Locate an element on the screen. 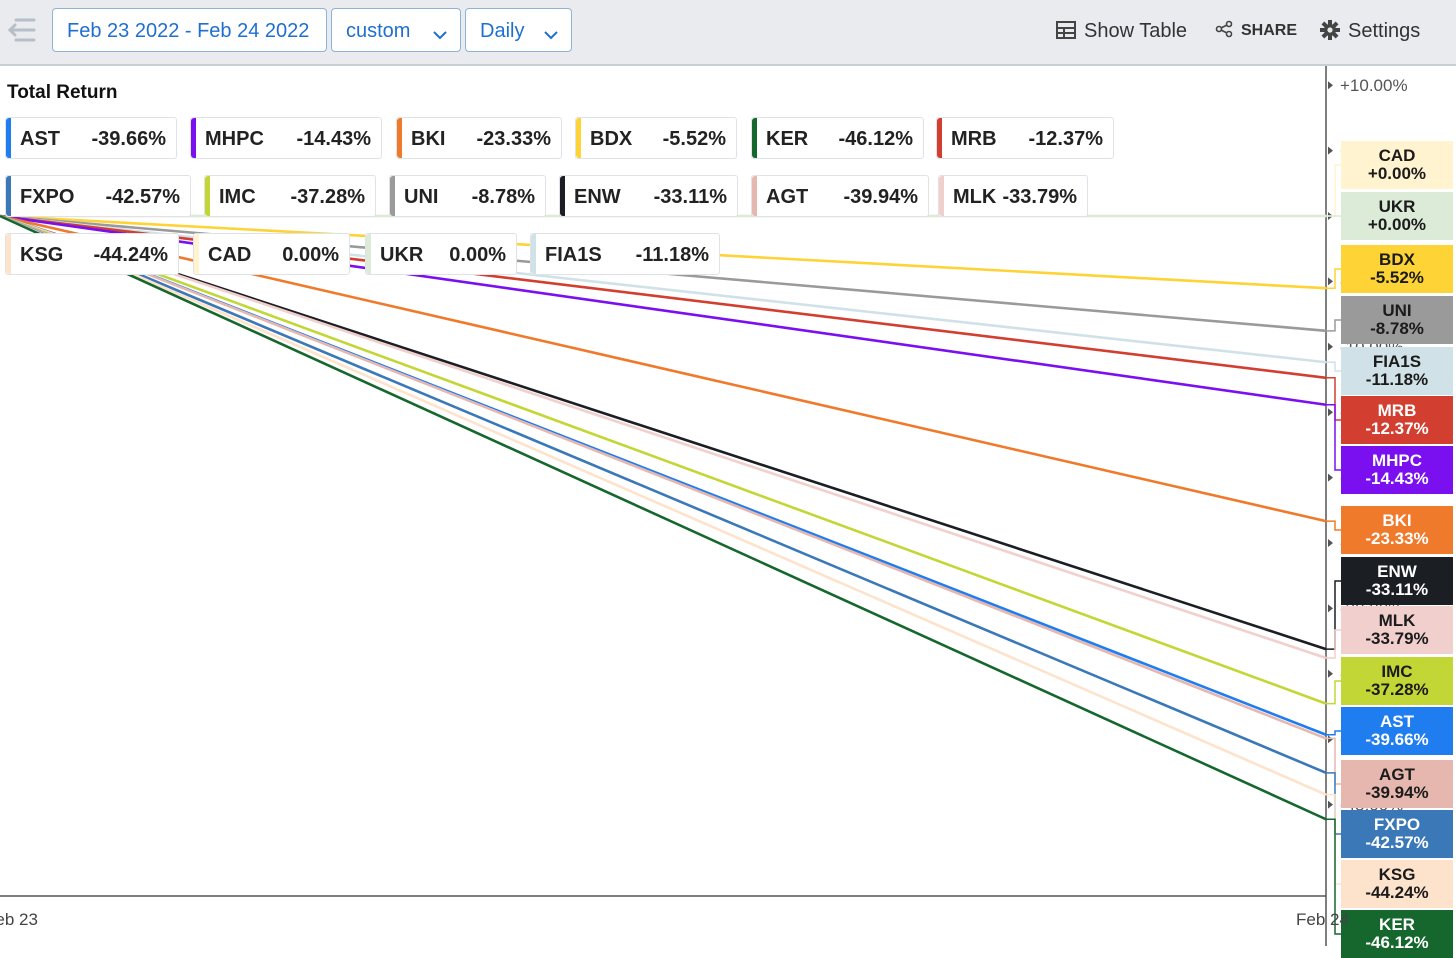 This screenshot has height=958, width=1456. legend-series-value: -42.57% is located at coordinates (143, 197).